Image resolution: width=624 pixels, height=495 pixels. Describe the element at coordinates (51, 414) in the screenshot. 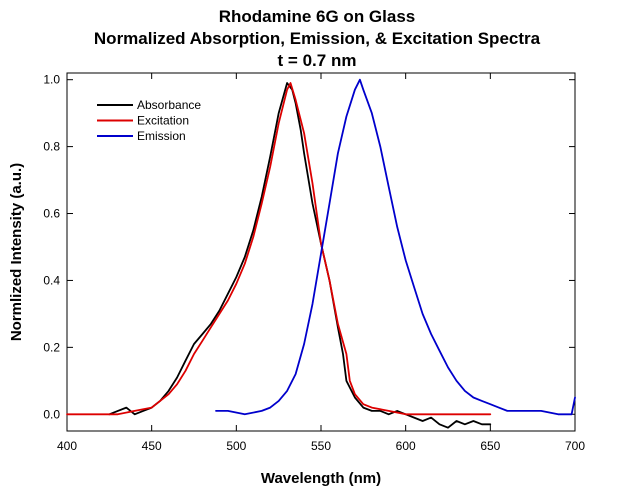

I see `y-tick-label: 0.0` at that location.